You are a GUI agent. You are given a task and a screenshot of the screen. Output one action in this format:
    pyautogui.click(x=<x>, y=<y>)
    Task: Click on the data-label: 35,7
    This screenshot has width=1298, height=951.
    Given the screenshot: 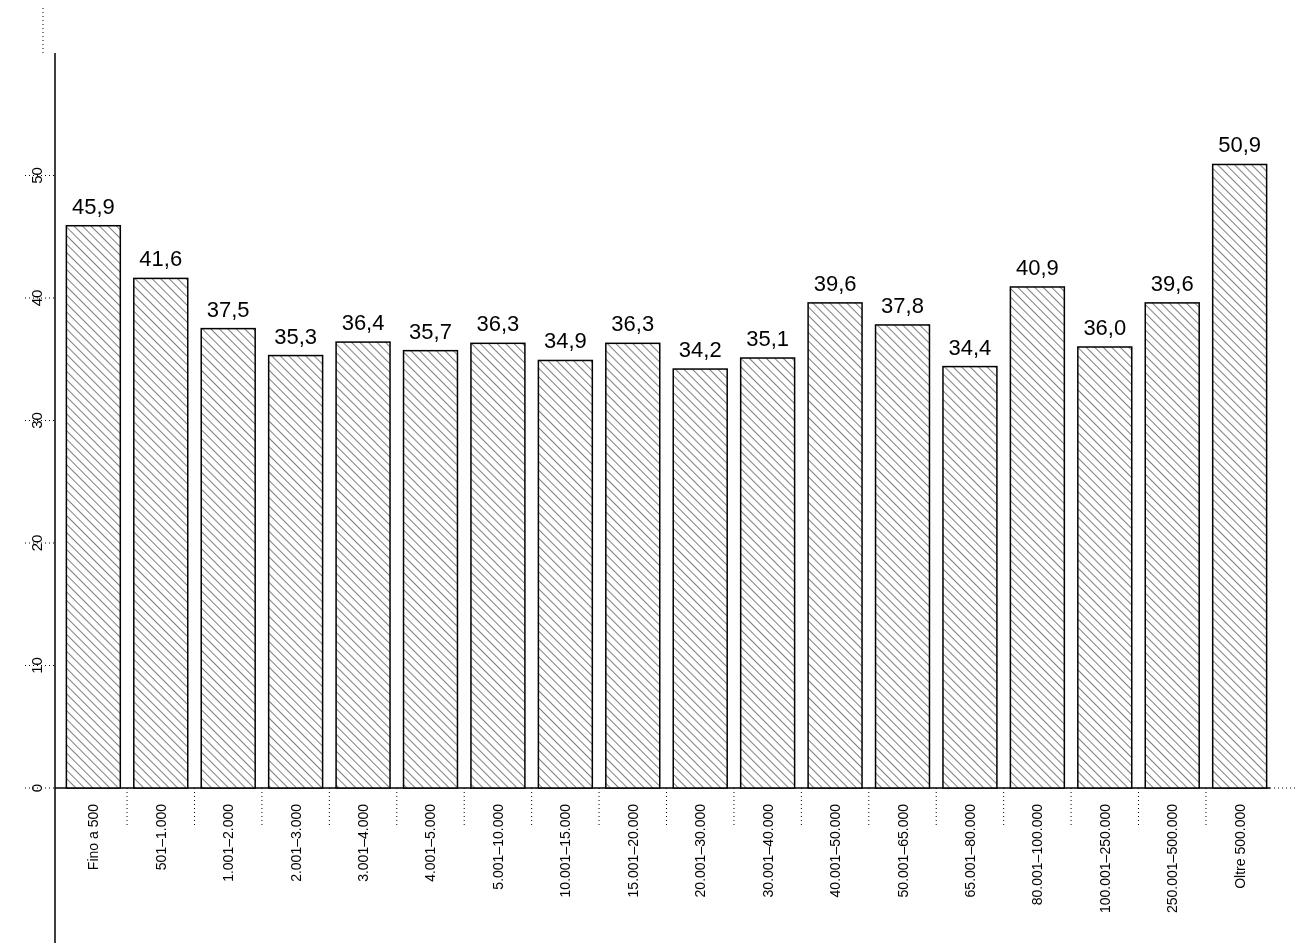 What is the action you would take?
    pyautogui.click(x=430, y=331)
    